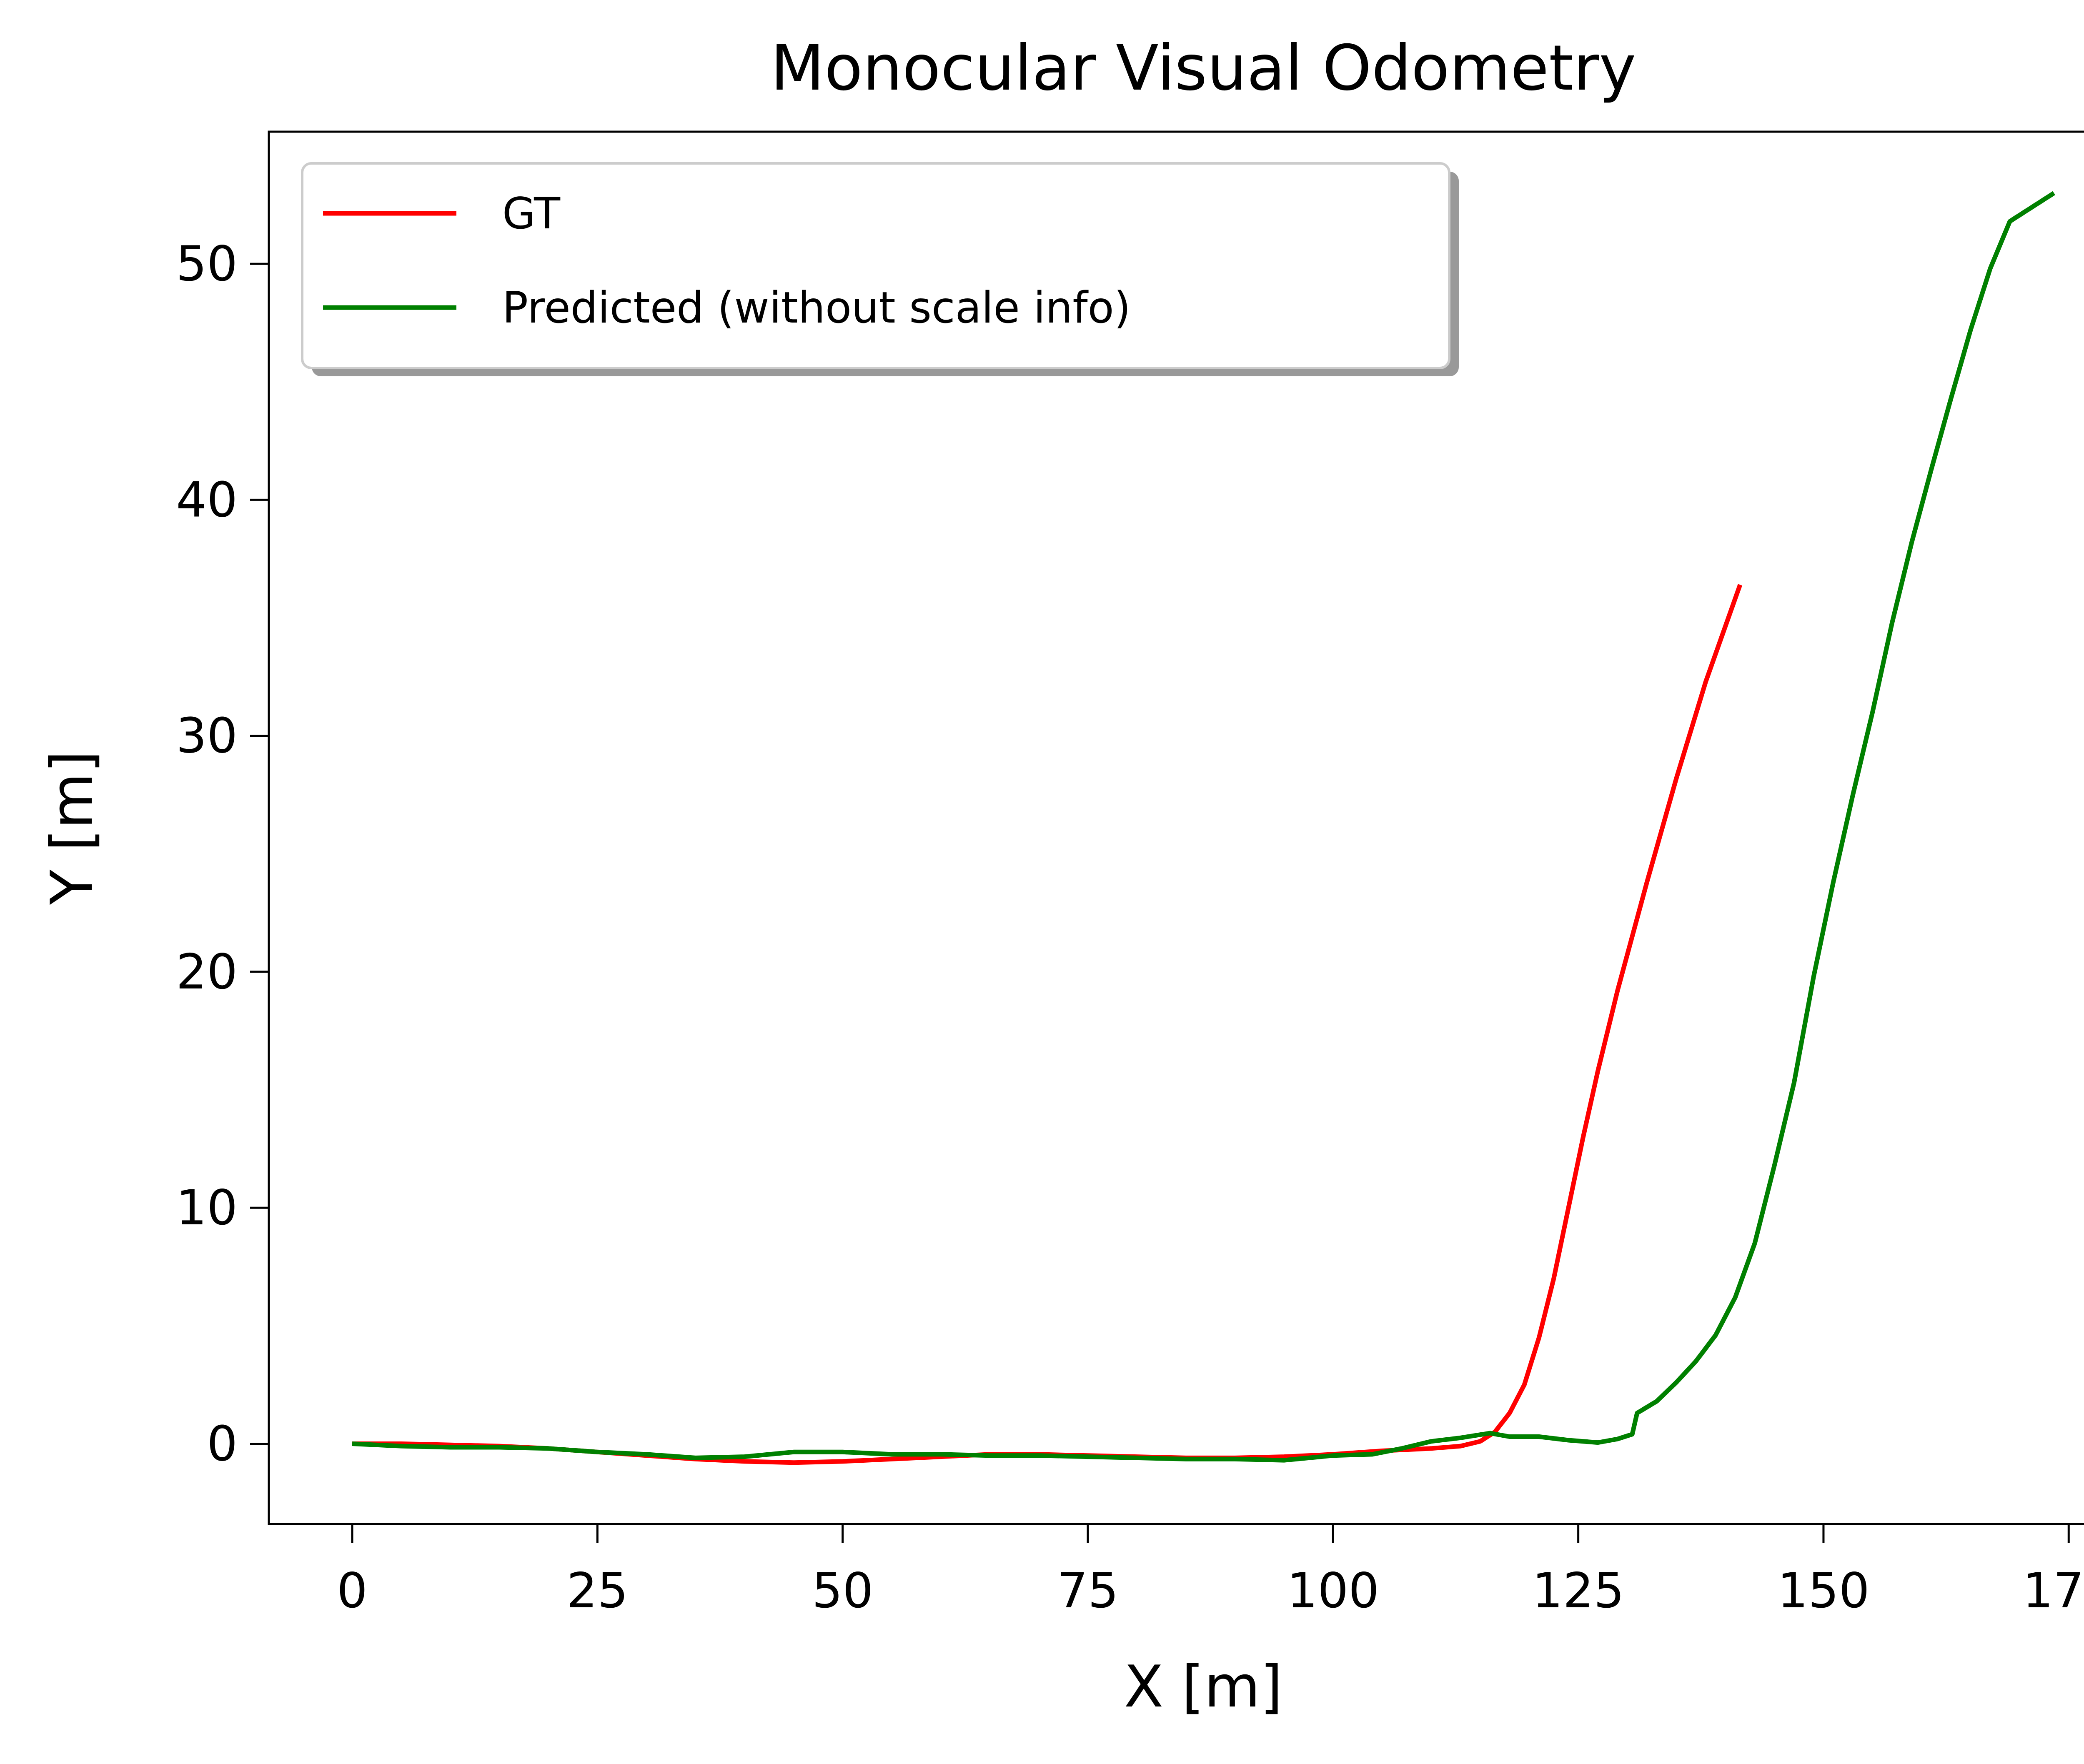  I want to click on x-axis-ticks: 0 25 50 75 100 125 150 175, so click(1210, 1572).